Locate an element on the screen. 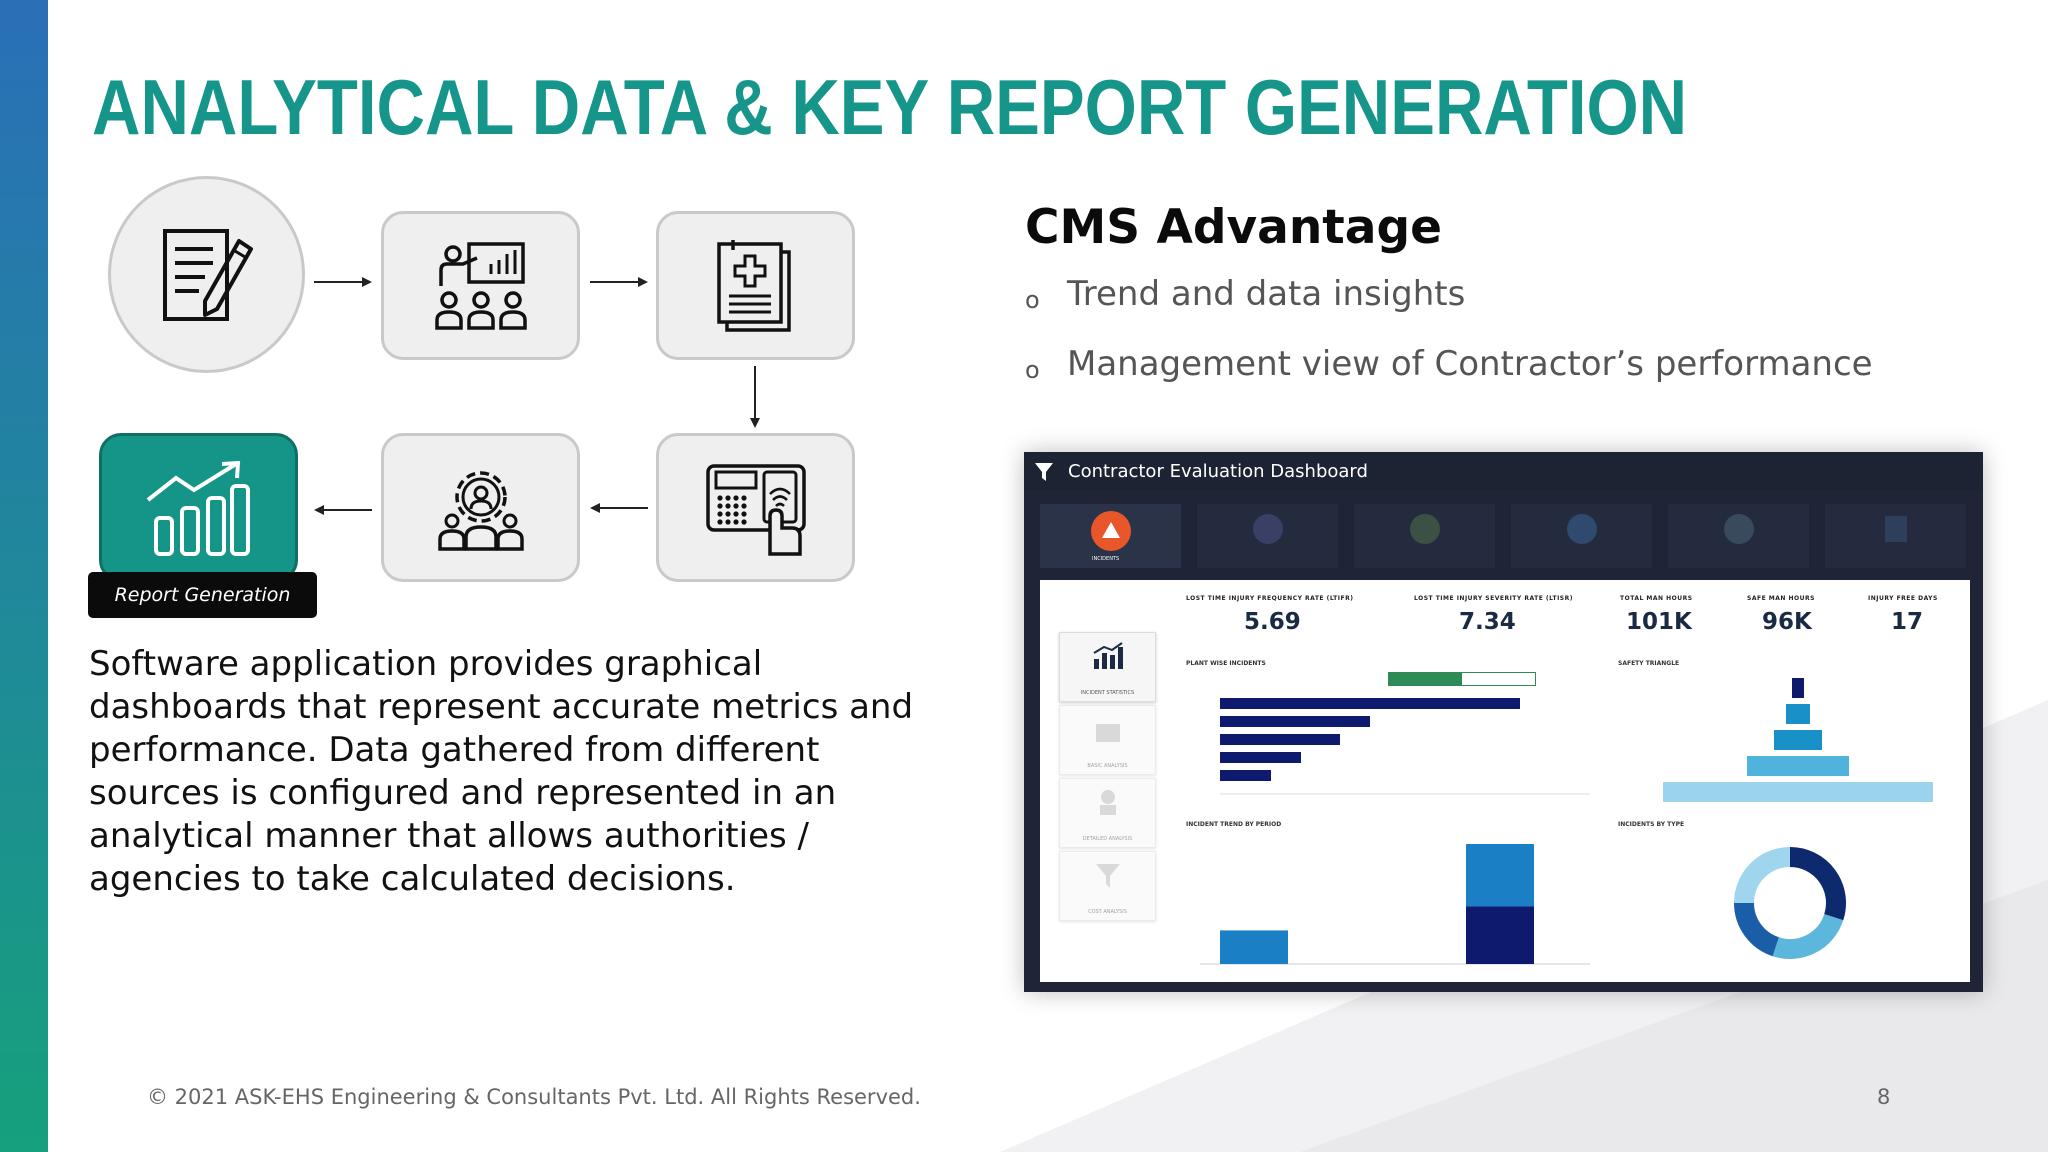  kpi-label: INJURY FREE DAYS is located at coordinates (1903, 598).